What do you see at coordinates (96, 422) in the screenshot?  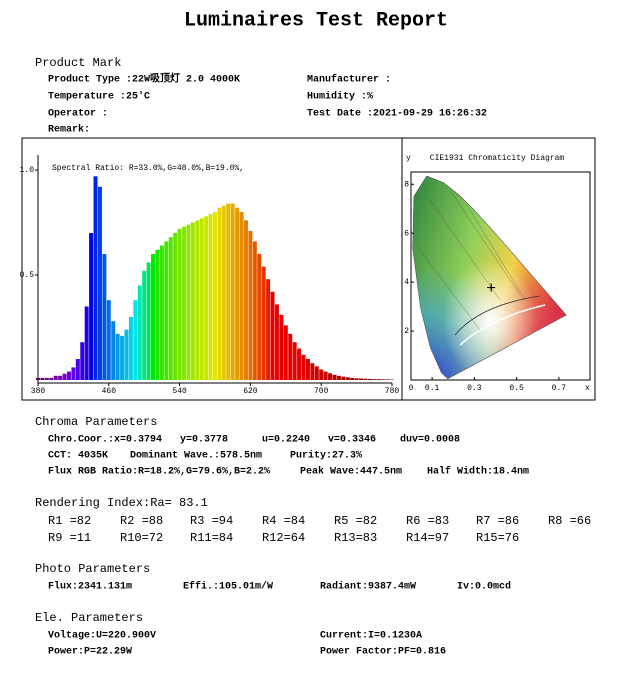 I see `section-heading: Chroma Parameters` at bounding box center [96, 422].